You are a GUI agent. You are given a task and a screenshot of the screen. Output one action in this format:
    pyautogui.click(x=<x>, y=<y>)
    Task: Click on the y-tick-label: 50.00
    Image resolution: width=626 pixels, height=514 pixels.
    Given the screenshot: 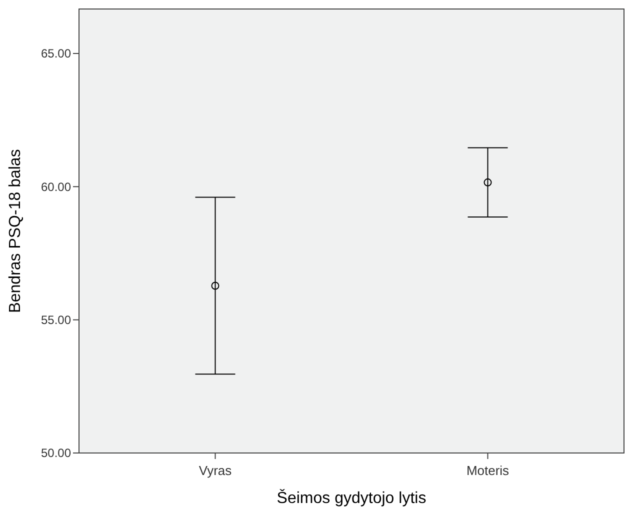 What is the action you would take?
    pyautogui.click(x=56, y=453)
    